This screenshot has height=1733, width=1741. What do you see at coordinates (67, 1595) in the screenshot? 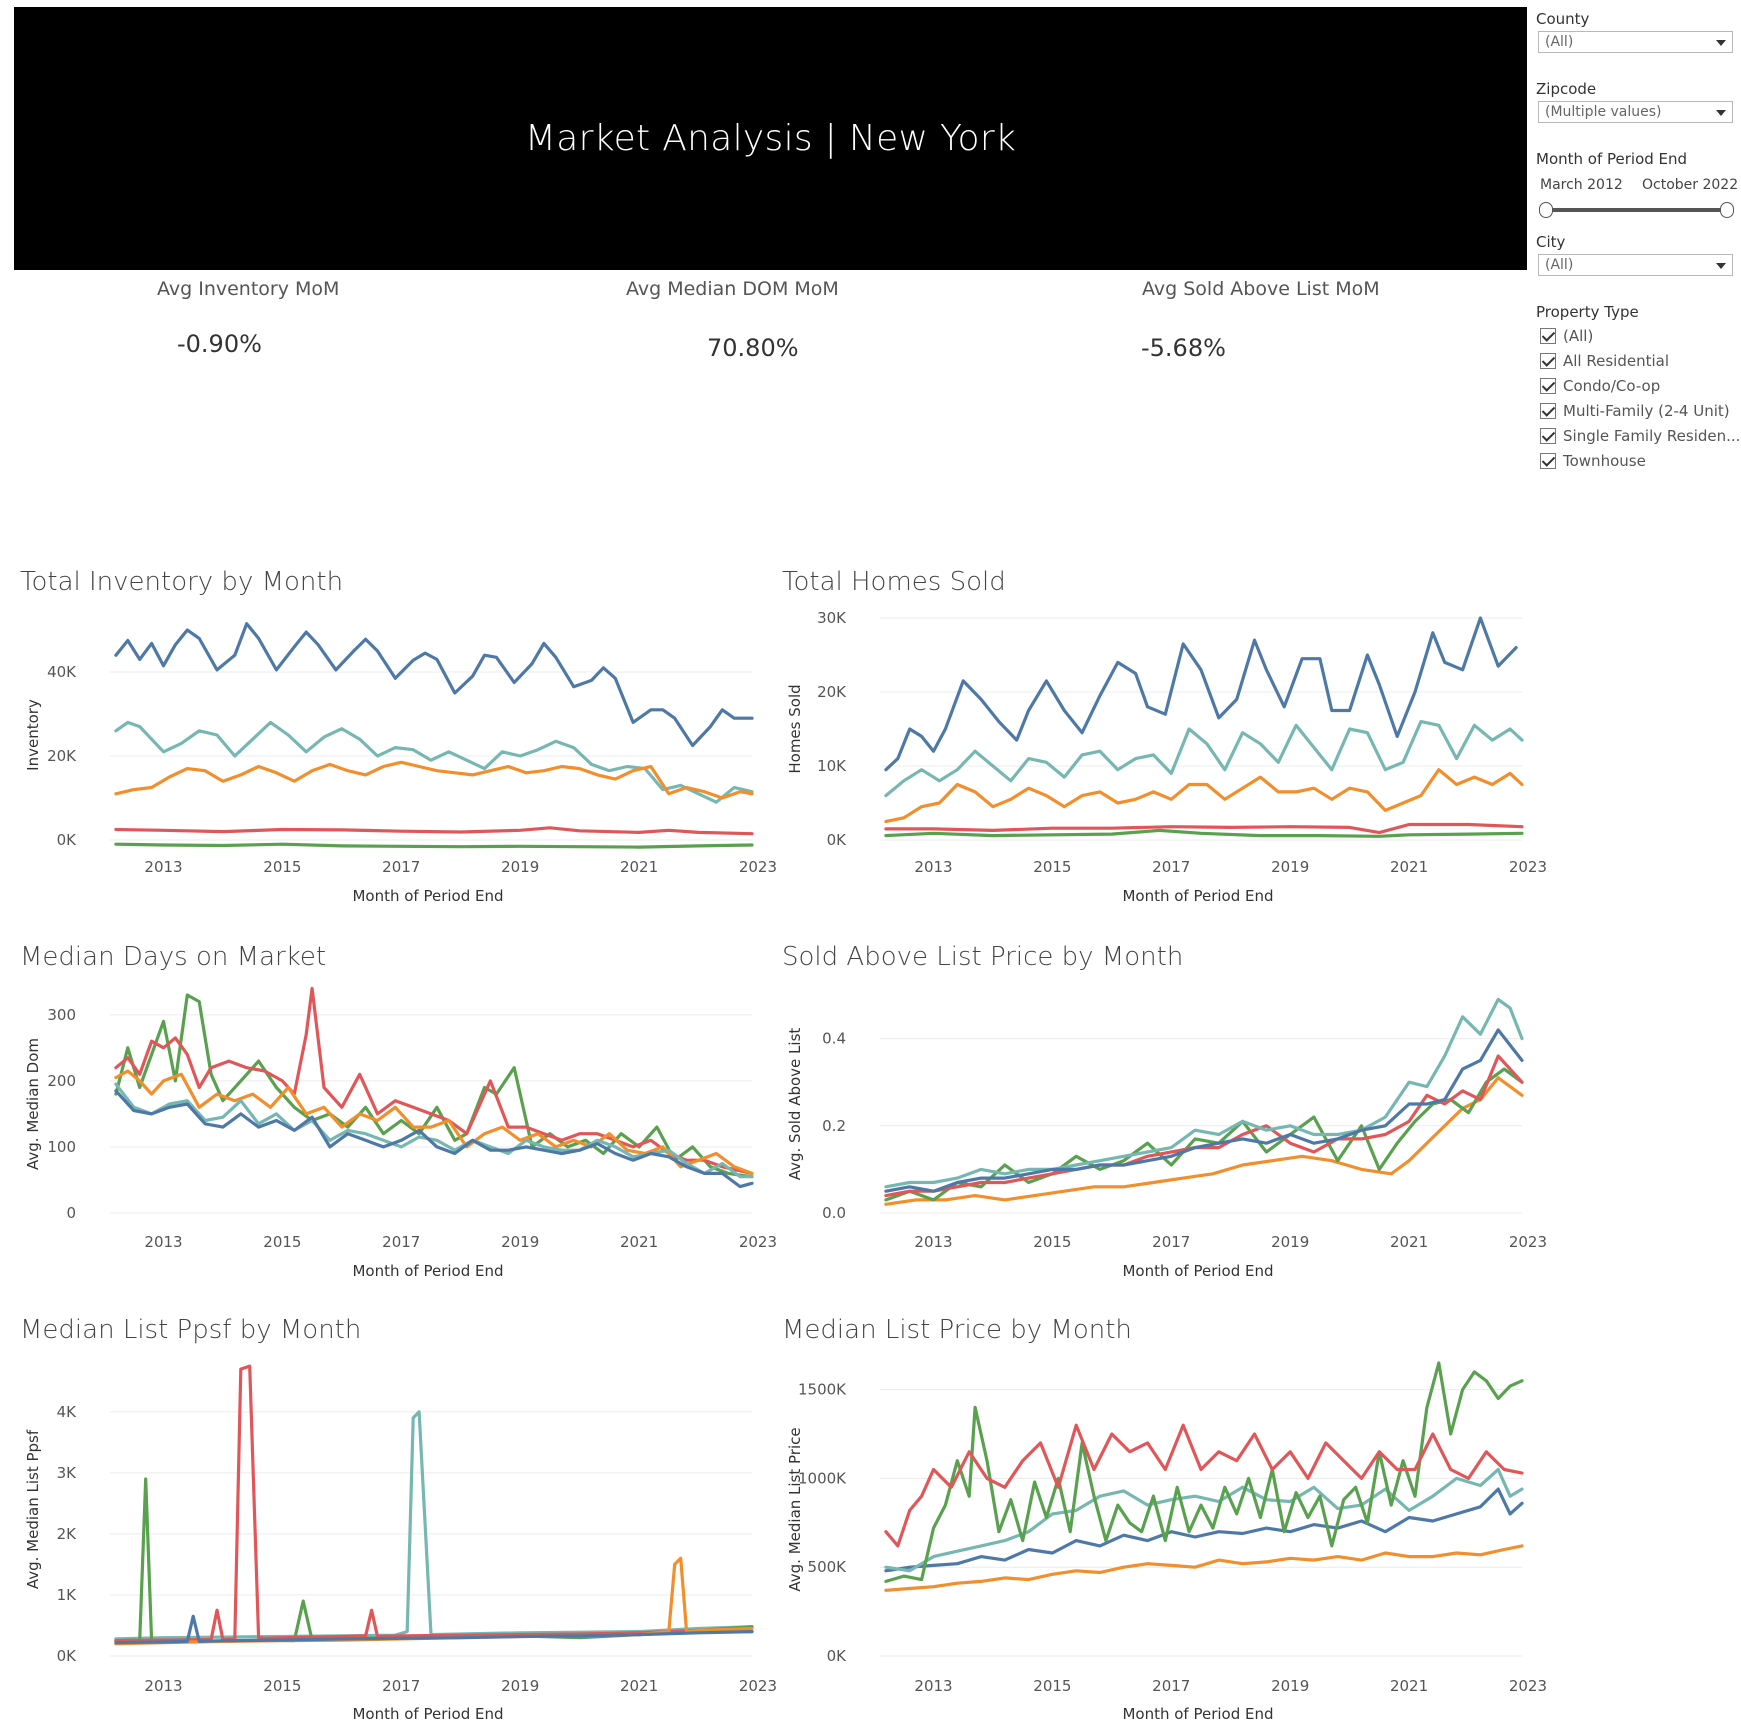
I see `y-tick-label: 1K` at bounding box center [67, 1595].